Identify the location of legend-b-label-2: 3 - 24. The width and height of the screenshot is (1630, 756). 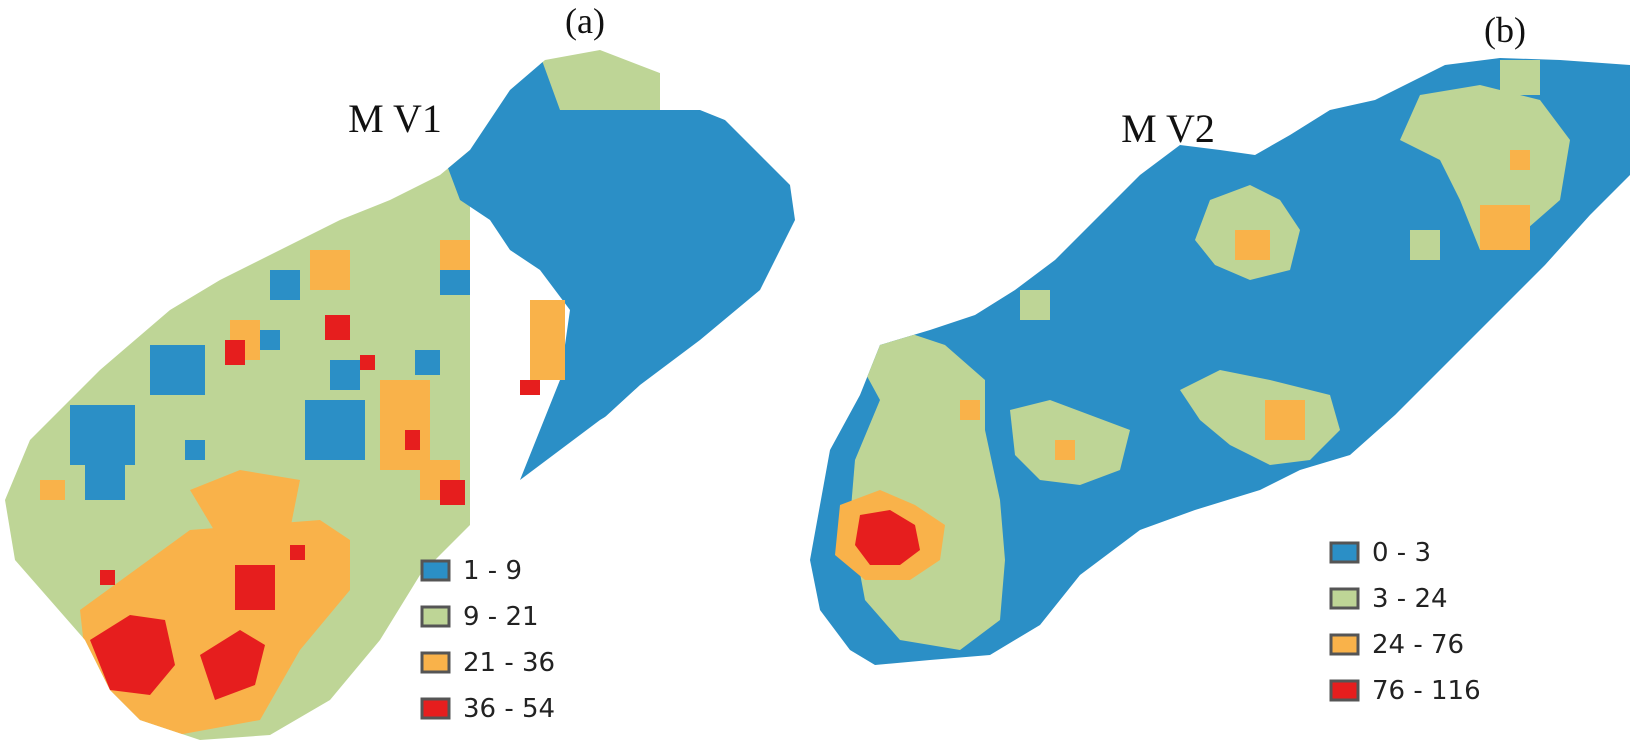
(1410, 599).